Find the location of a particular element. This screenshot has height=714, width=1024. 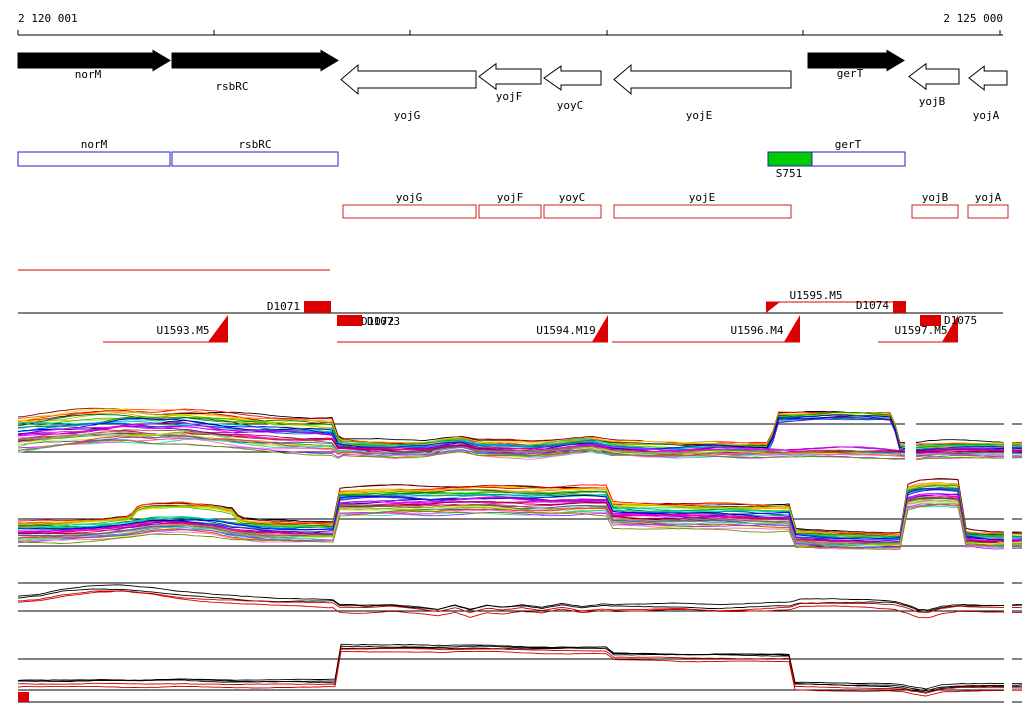

segment-flag-label-D1073: D1073 is located at coordinates (383, 321).